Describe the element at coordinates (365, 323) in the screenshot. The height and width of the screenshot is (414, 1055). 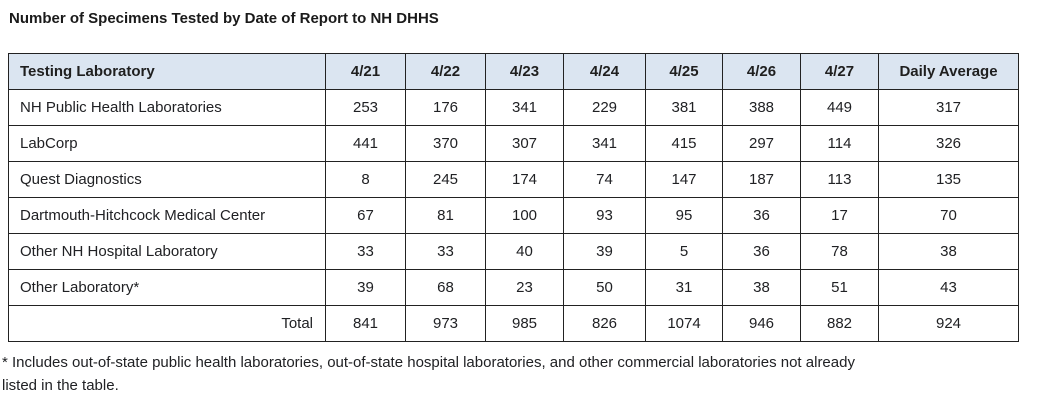
I see `total-value-cell: 841` at that location.